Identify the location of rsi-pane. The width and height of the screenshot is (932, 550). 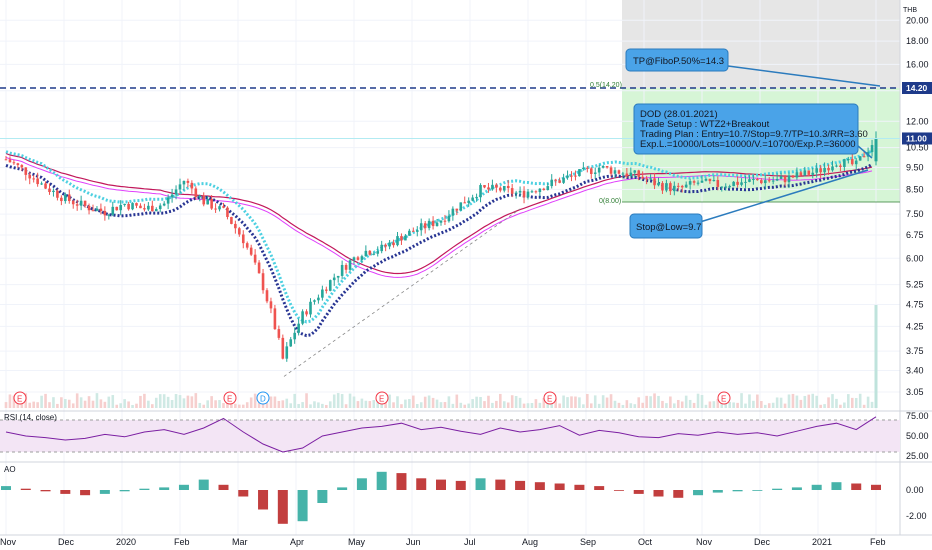
(450, 434).